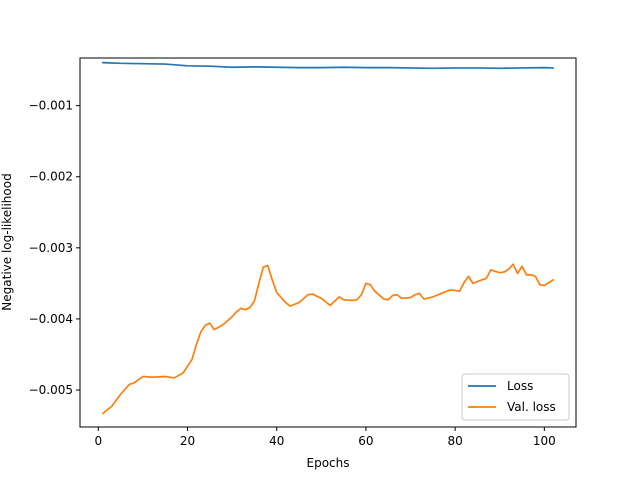 This screenshot has width=640, height=480. Describe the element at coordinates (276, 441) in the screenshot. I see `x-tick-label: 40` at that location.